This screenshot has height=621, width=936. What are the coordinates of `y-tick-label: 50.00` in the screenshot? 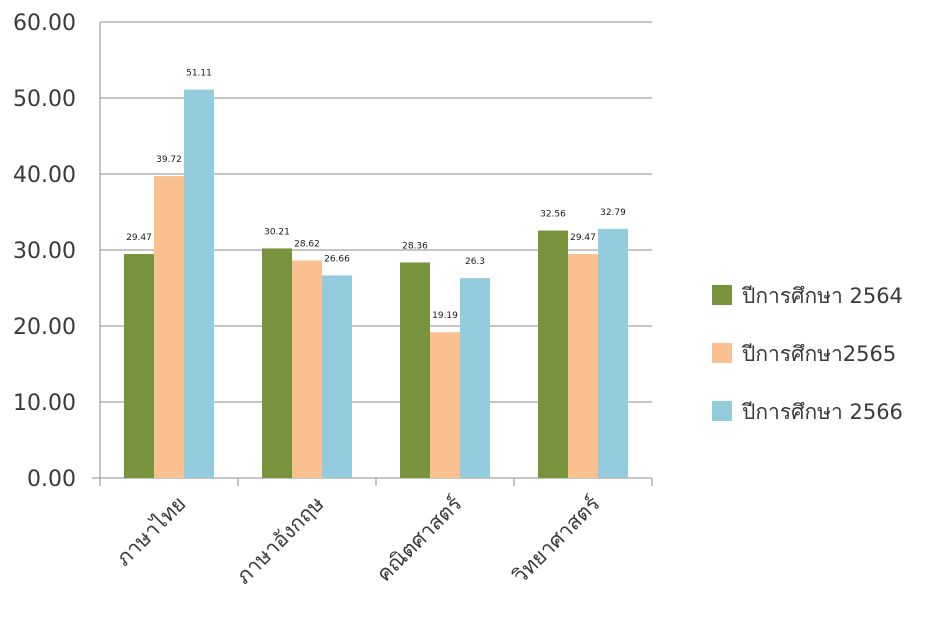 It's located at (44, 99).